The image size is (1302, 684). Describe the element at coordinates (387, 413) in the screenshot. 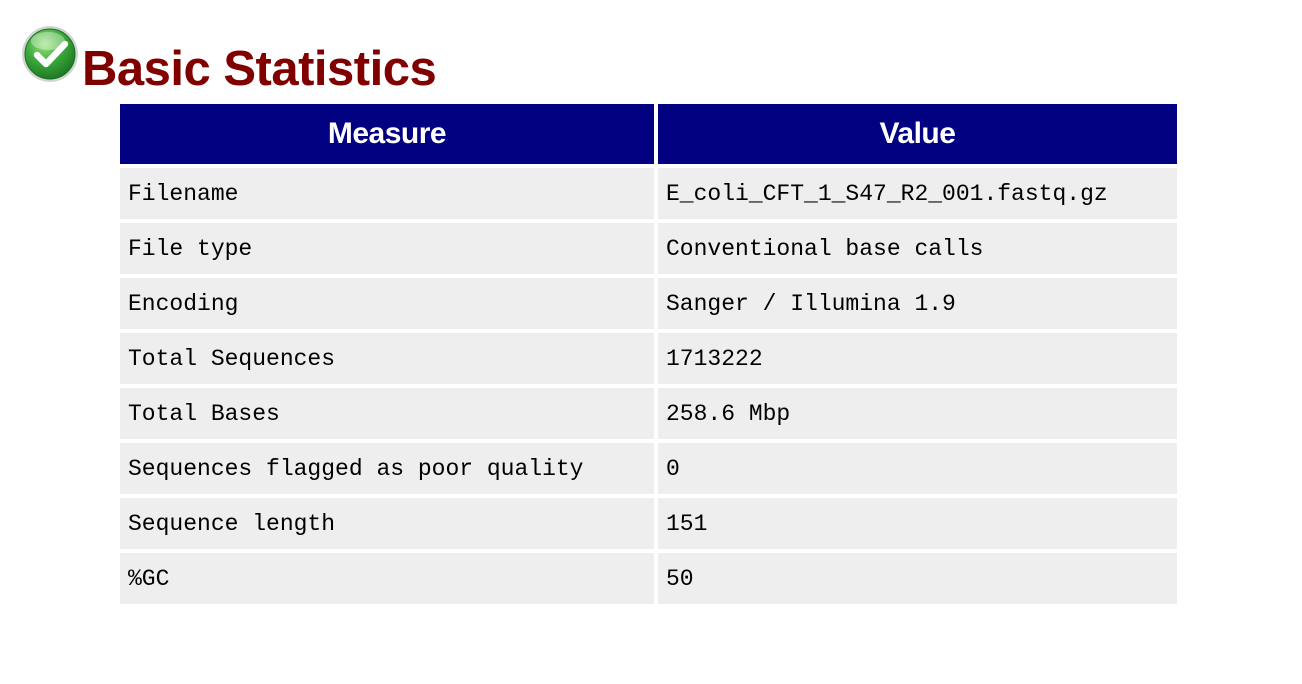

I see `measure-cell: Total Bases` at that location.